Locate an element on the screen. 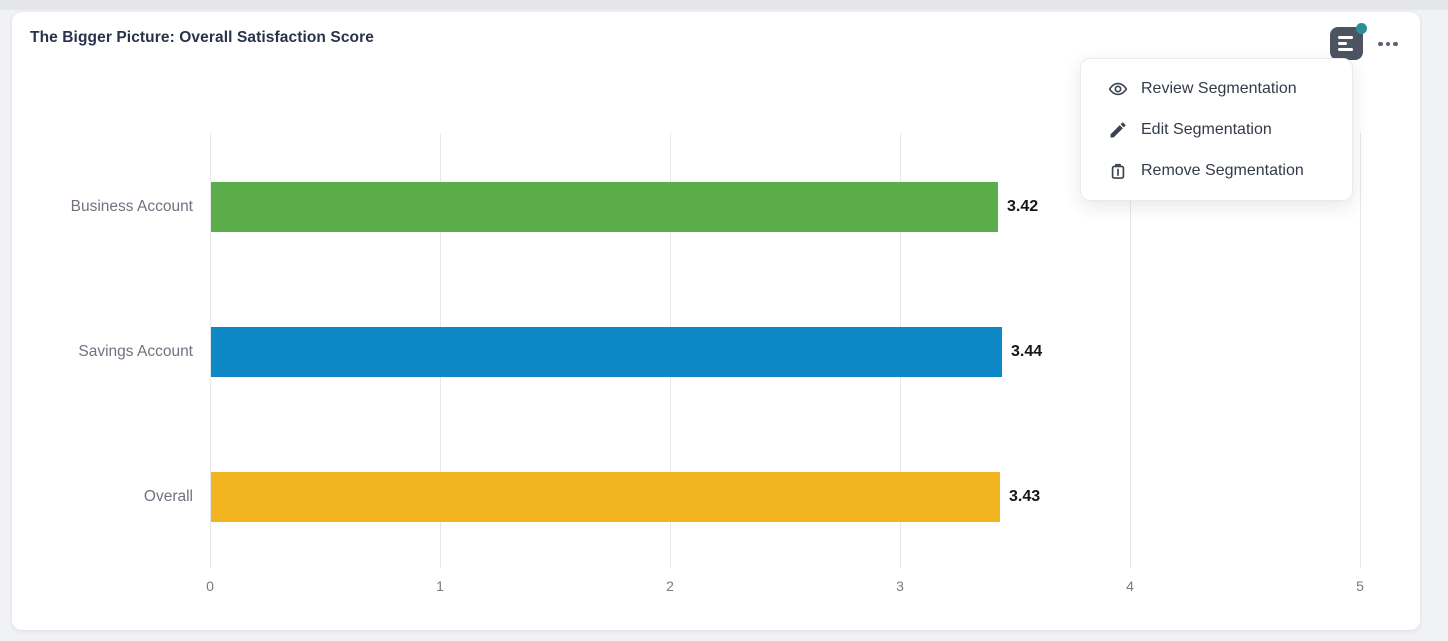  x-axis-tick-label: 5 is located at coordinates (1360, 586).